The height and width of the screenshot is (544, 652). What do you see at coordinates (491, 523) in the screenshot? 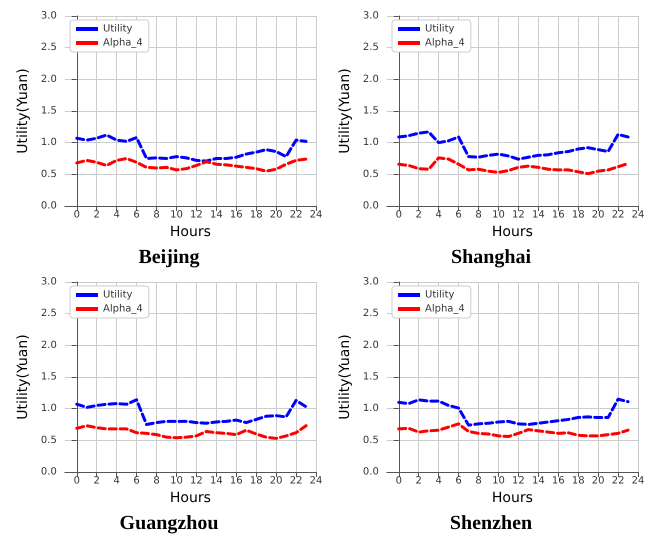
I see `text: Shenzhen` at bounding box center [491, 523].